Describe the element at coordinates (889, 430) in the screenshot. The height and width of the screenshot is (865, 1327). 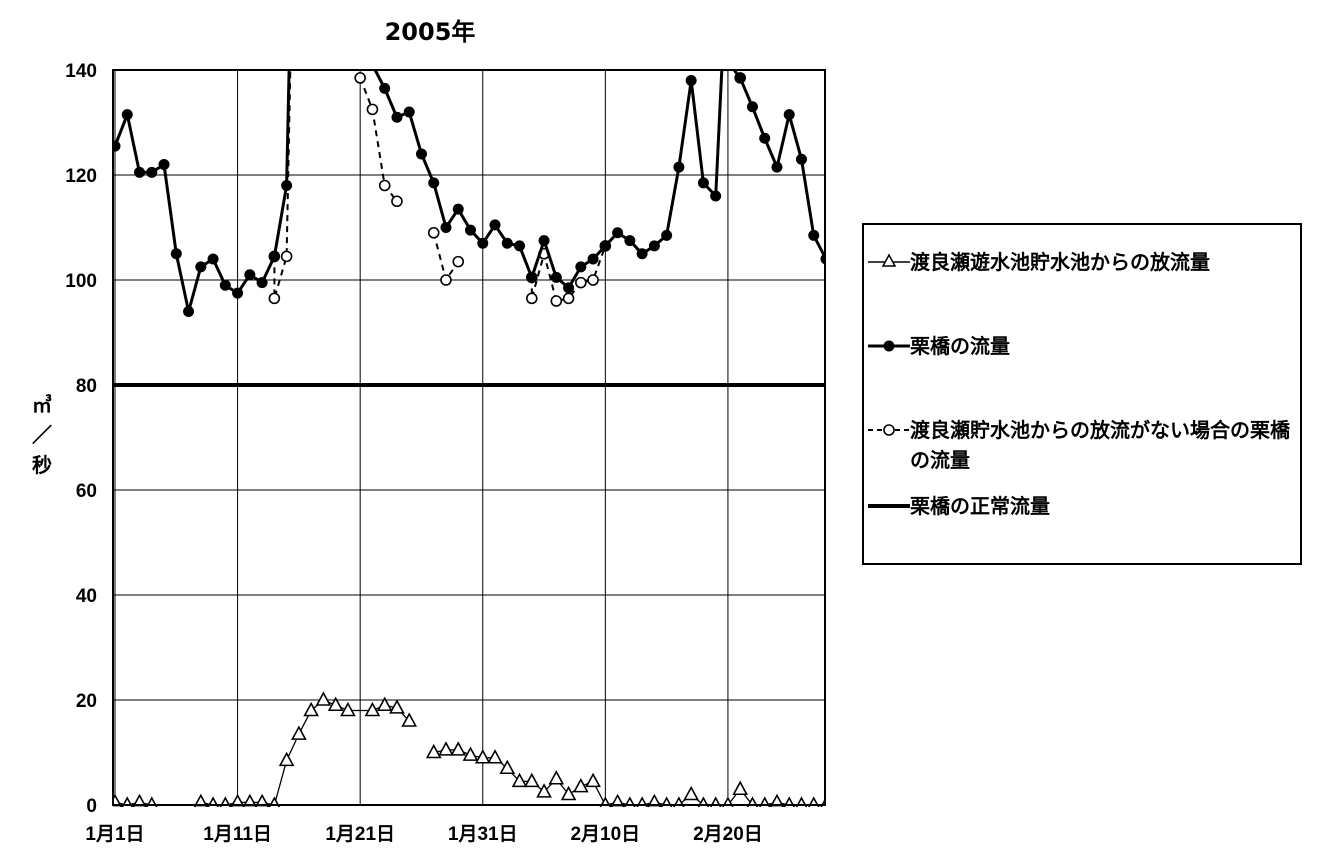
I see `legend-symbol-no-release` at that location.